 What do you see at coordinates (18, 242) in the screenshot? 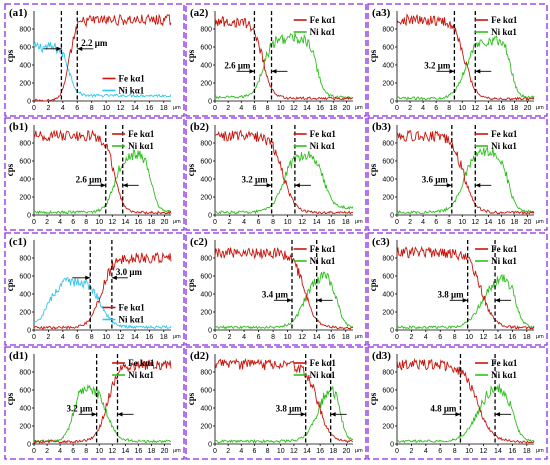
I see `panel-label: (c1)` at bounding box center [18, 242].